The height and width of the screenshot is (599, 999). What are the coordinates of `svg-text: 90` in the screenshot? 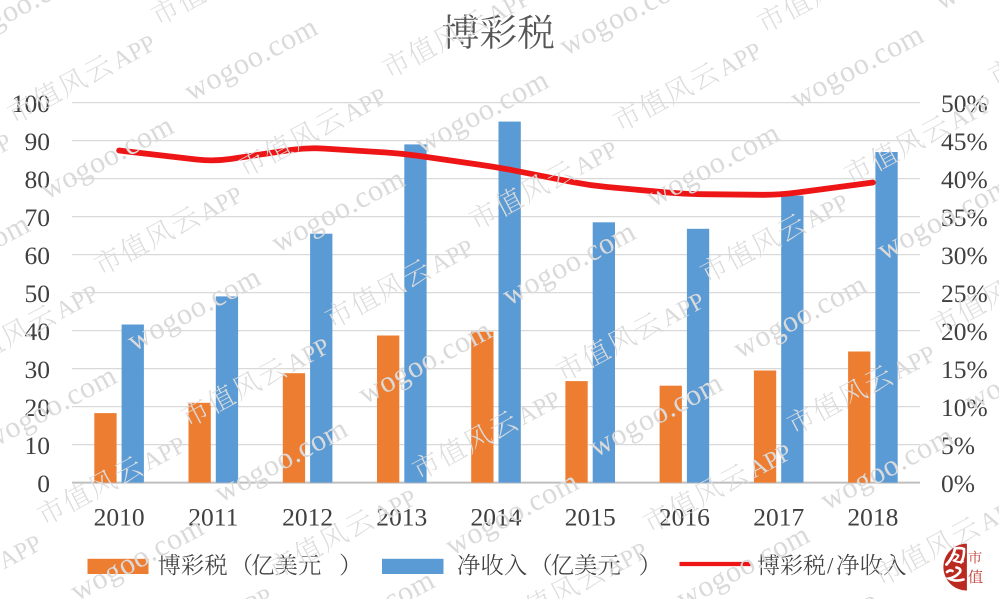 It's located at (38, 141).